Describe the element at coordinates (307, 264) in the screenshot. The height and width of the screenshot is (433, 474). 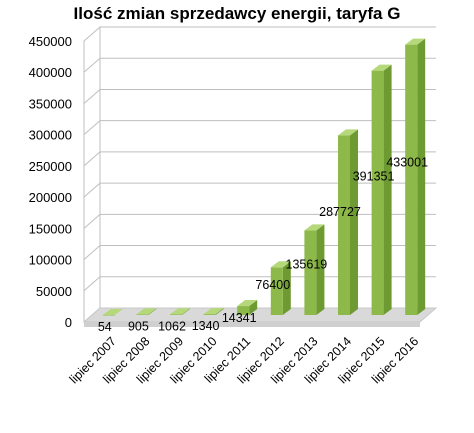
I see `data-label: 135619` at that location.